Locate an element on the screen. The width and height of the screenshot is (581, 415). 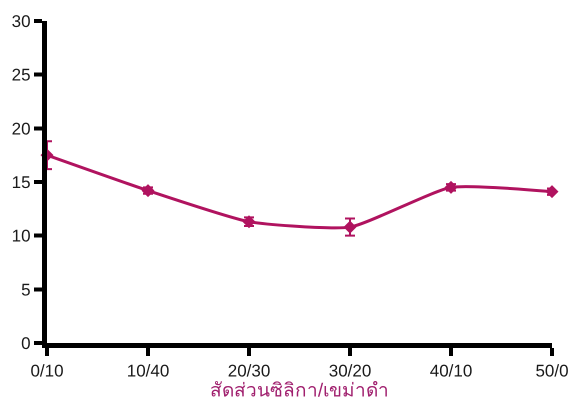
x-tick-label: 0/10 is located at coordinates (47, 370).